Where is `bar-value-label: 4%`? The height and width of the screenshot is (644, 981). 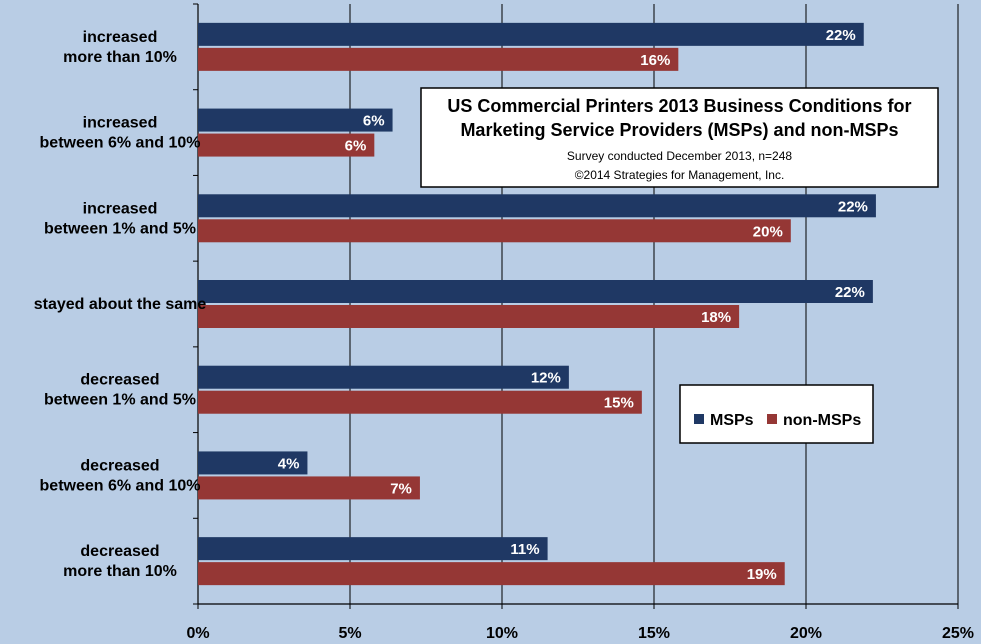 bar-value-label: 4% is located at coordinates (289, 463).